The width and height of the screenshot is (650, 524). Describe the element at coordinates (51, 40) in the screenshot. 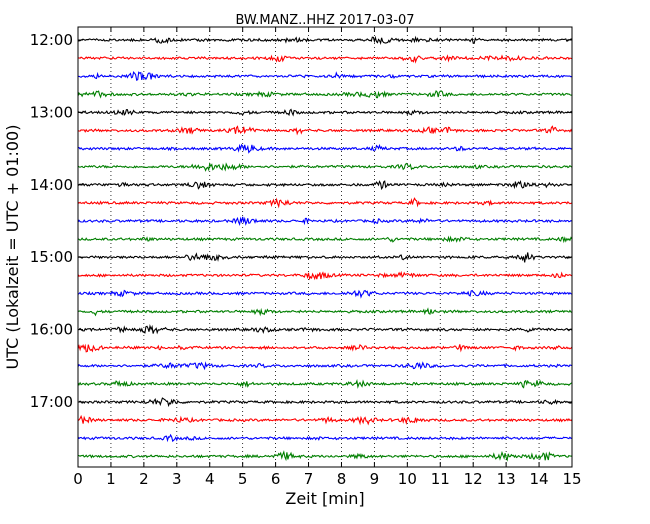

I see `y-tick-label: 12:00` at that location.